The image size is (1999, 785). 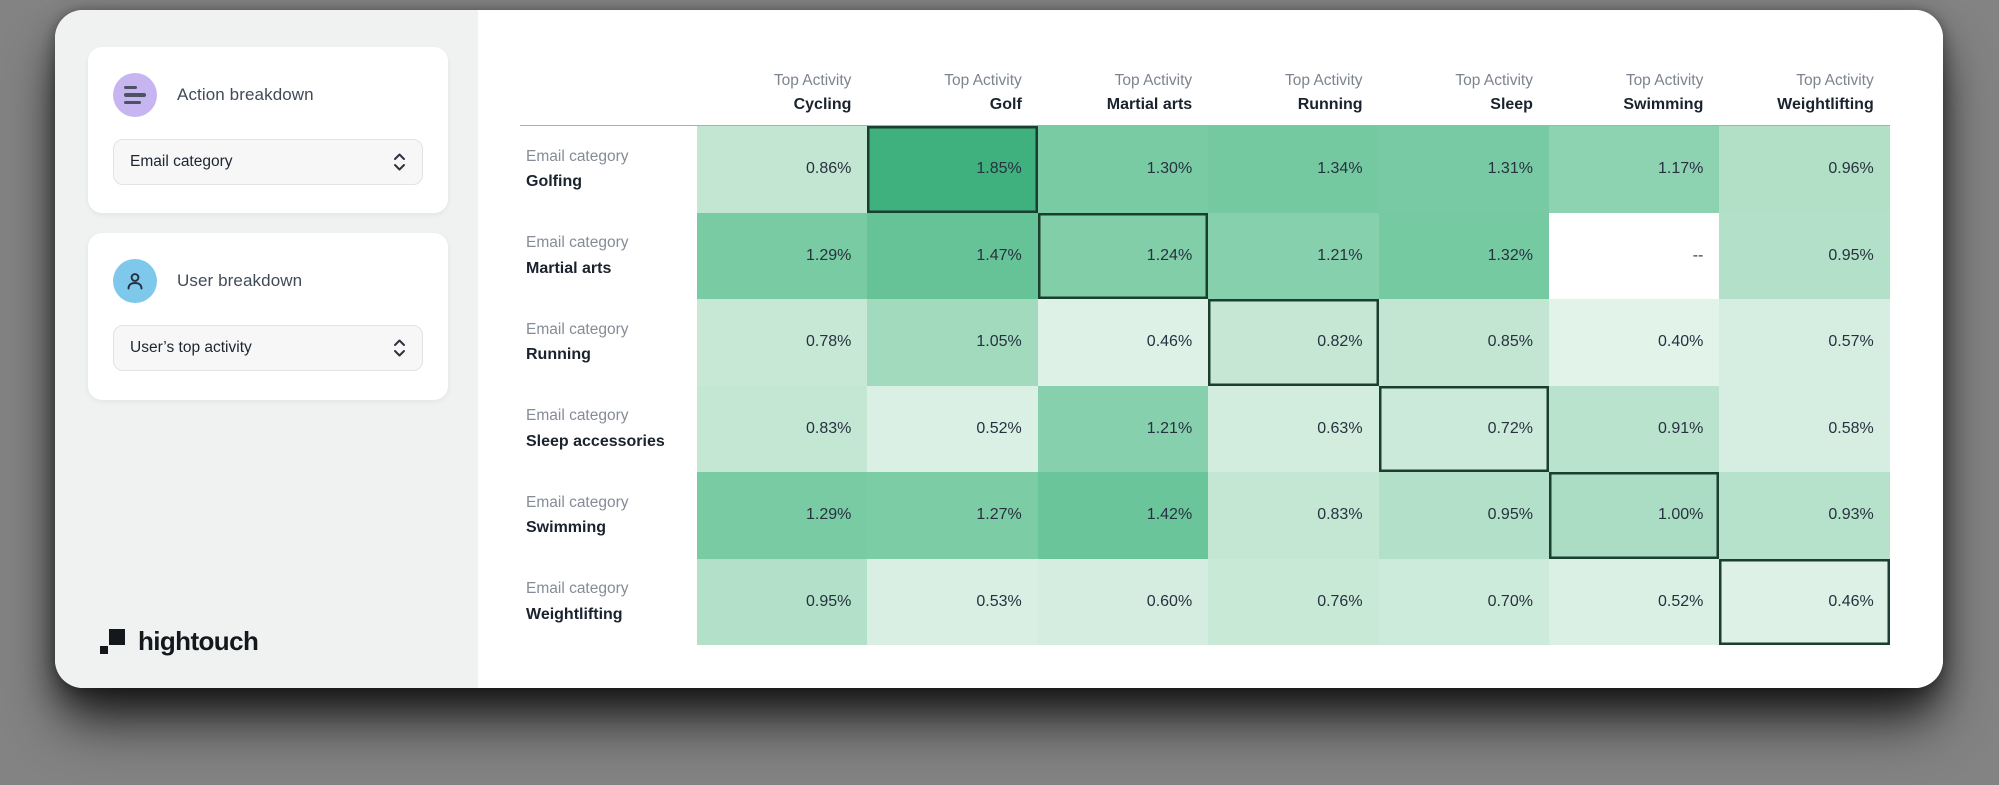 I want to click on row-header: Email category Weightlifting, so click(x=608, y=601).